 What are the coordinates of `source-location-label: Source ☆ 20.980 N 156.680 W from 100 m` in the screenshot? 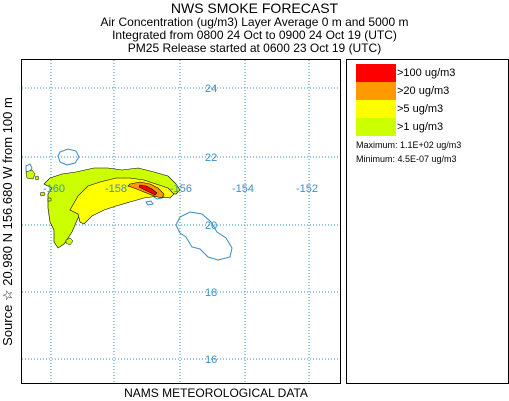 It's located at (7, 221).